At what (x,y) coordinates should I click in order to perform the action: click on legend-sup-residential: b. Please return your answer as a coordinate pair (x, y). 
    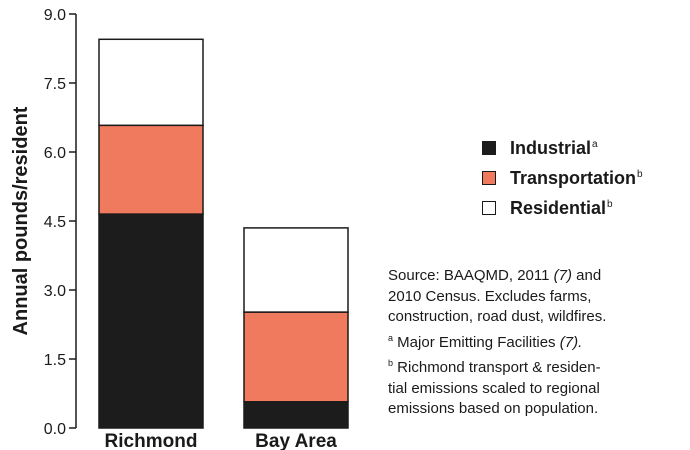
    Looking at the image, I should click on (610, 204).